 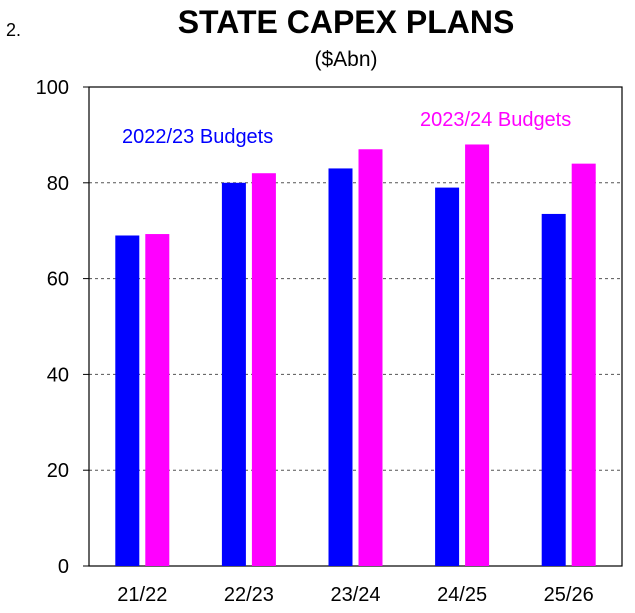 What do you see at coordinates (13, 30) in the screenshot?
I see `figure-number: 2.` at bounding box center [13, 30].